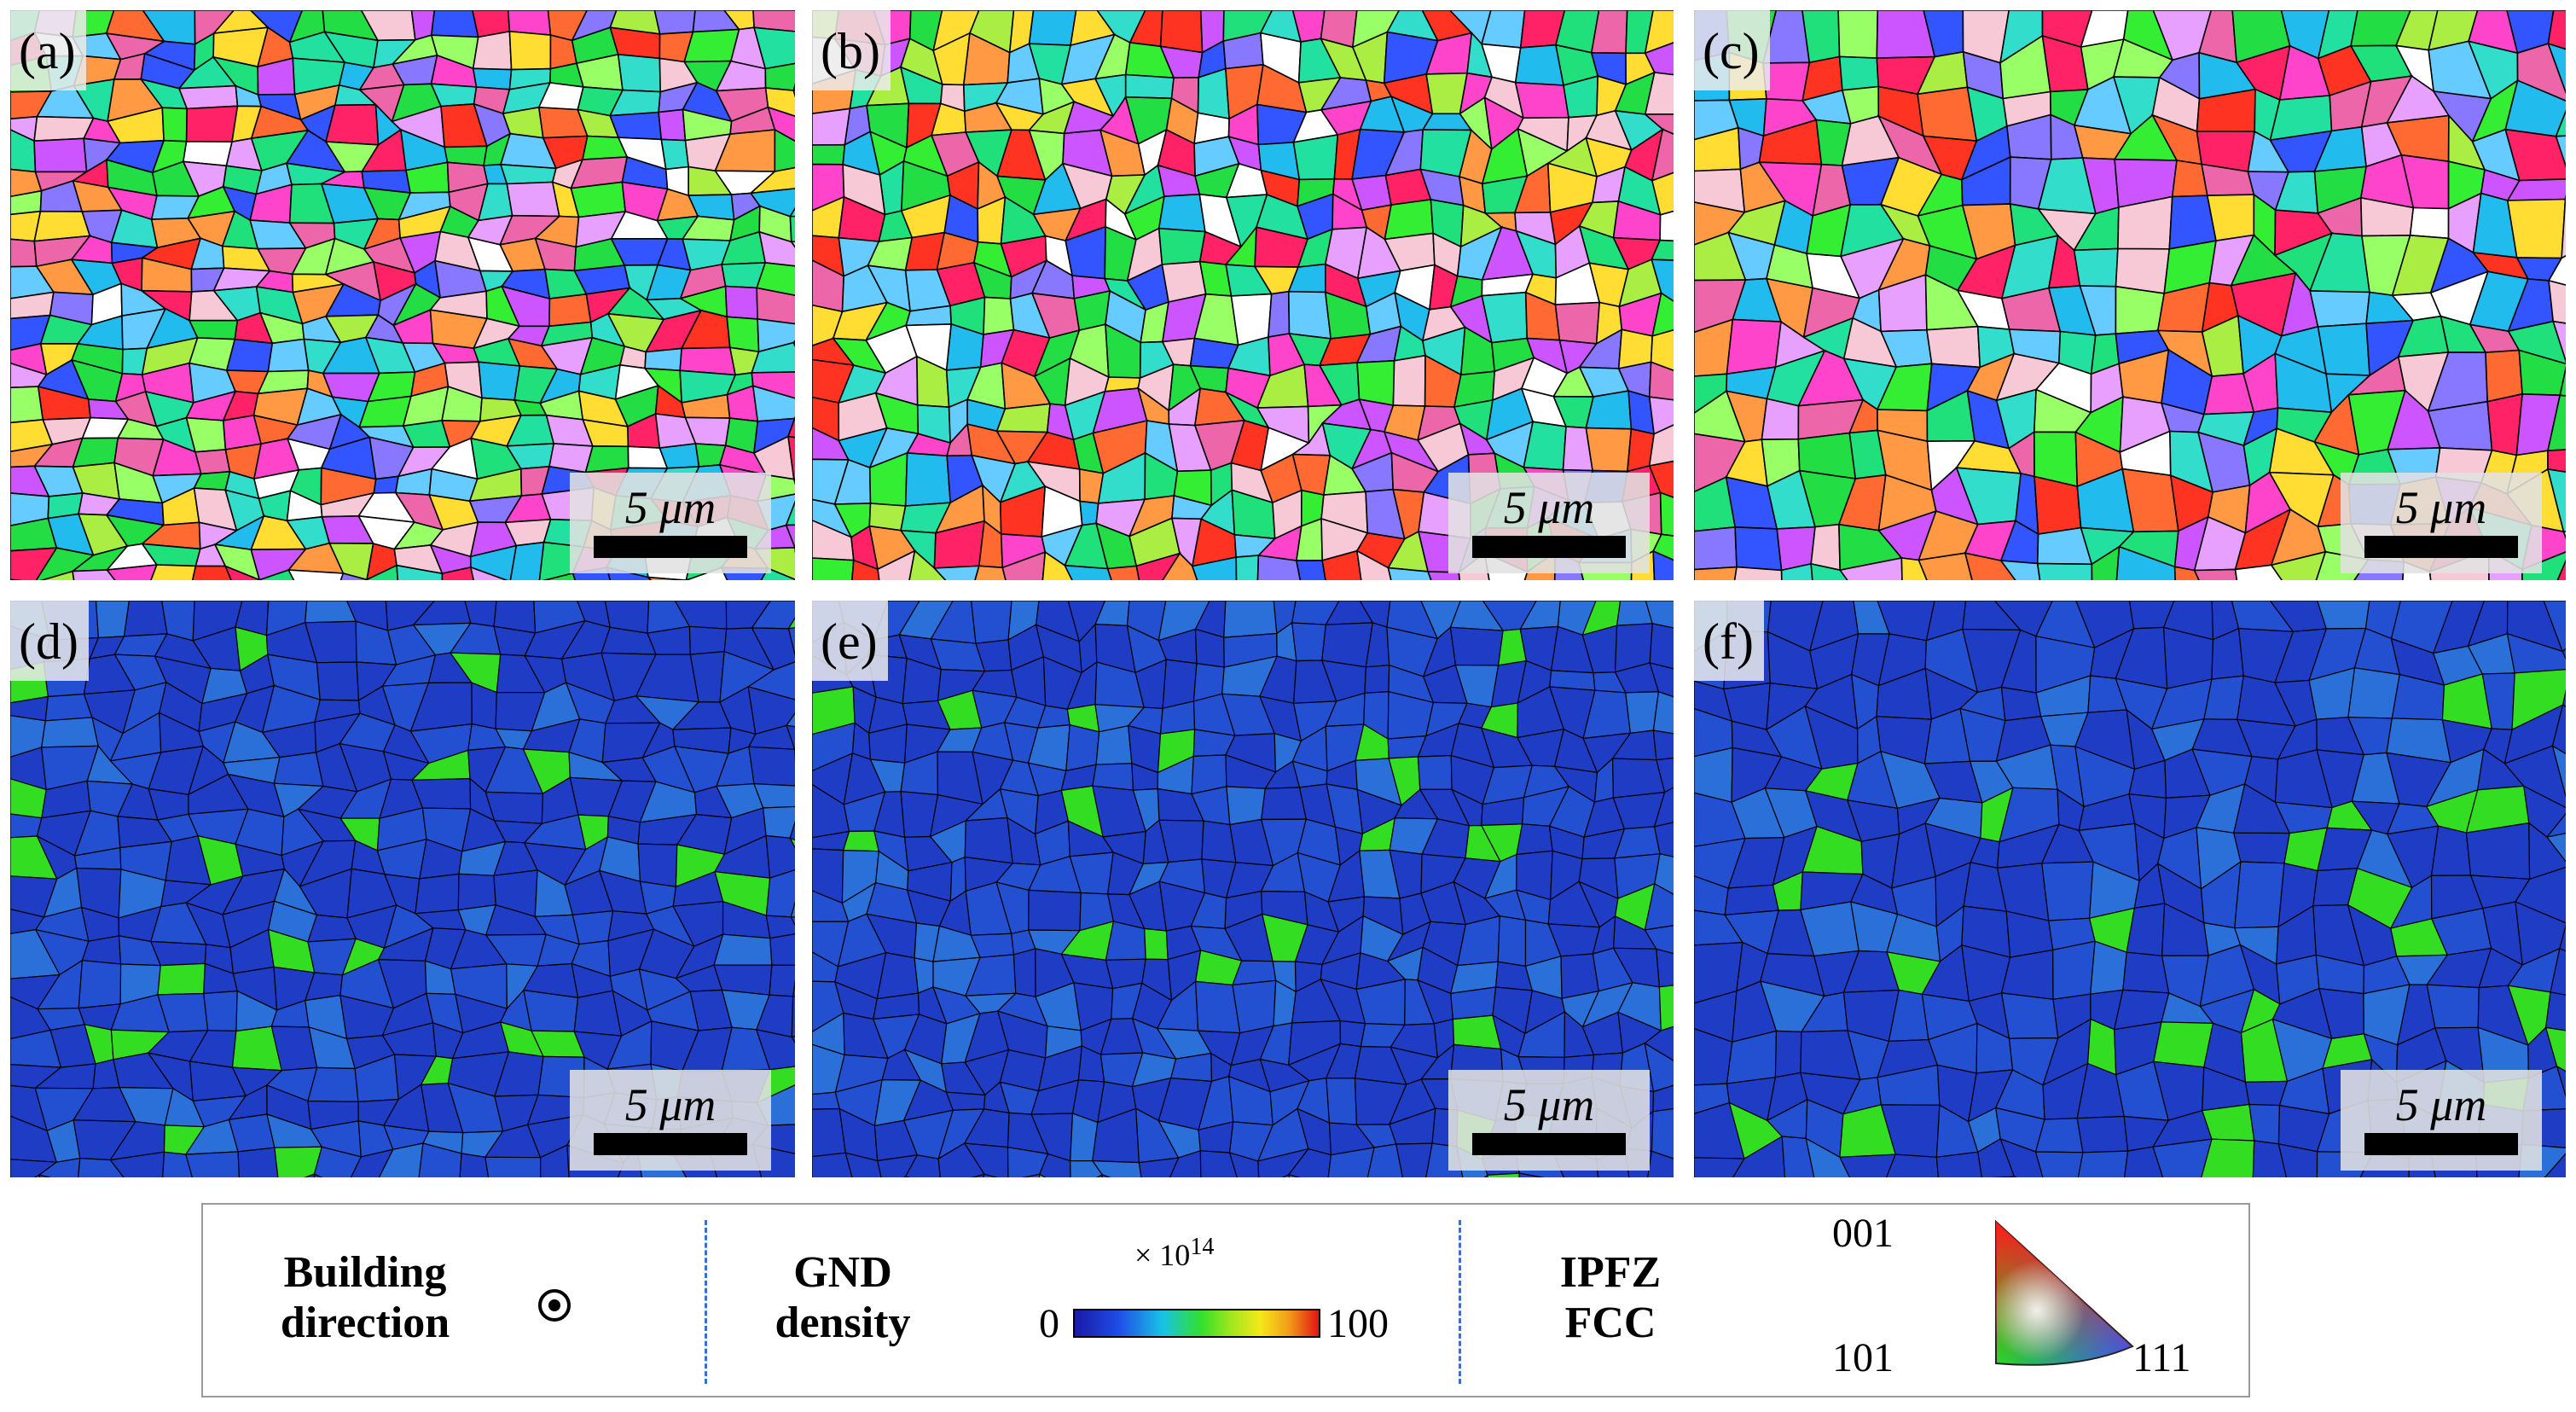 Image resolution: width=2576 pixels, height=1412 pixels. What do you see at coordinates (1549, 1120) in the screenshot?
I see `scale-bar-e: 5 μm` at bounding box center [1549, 1120].